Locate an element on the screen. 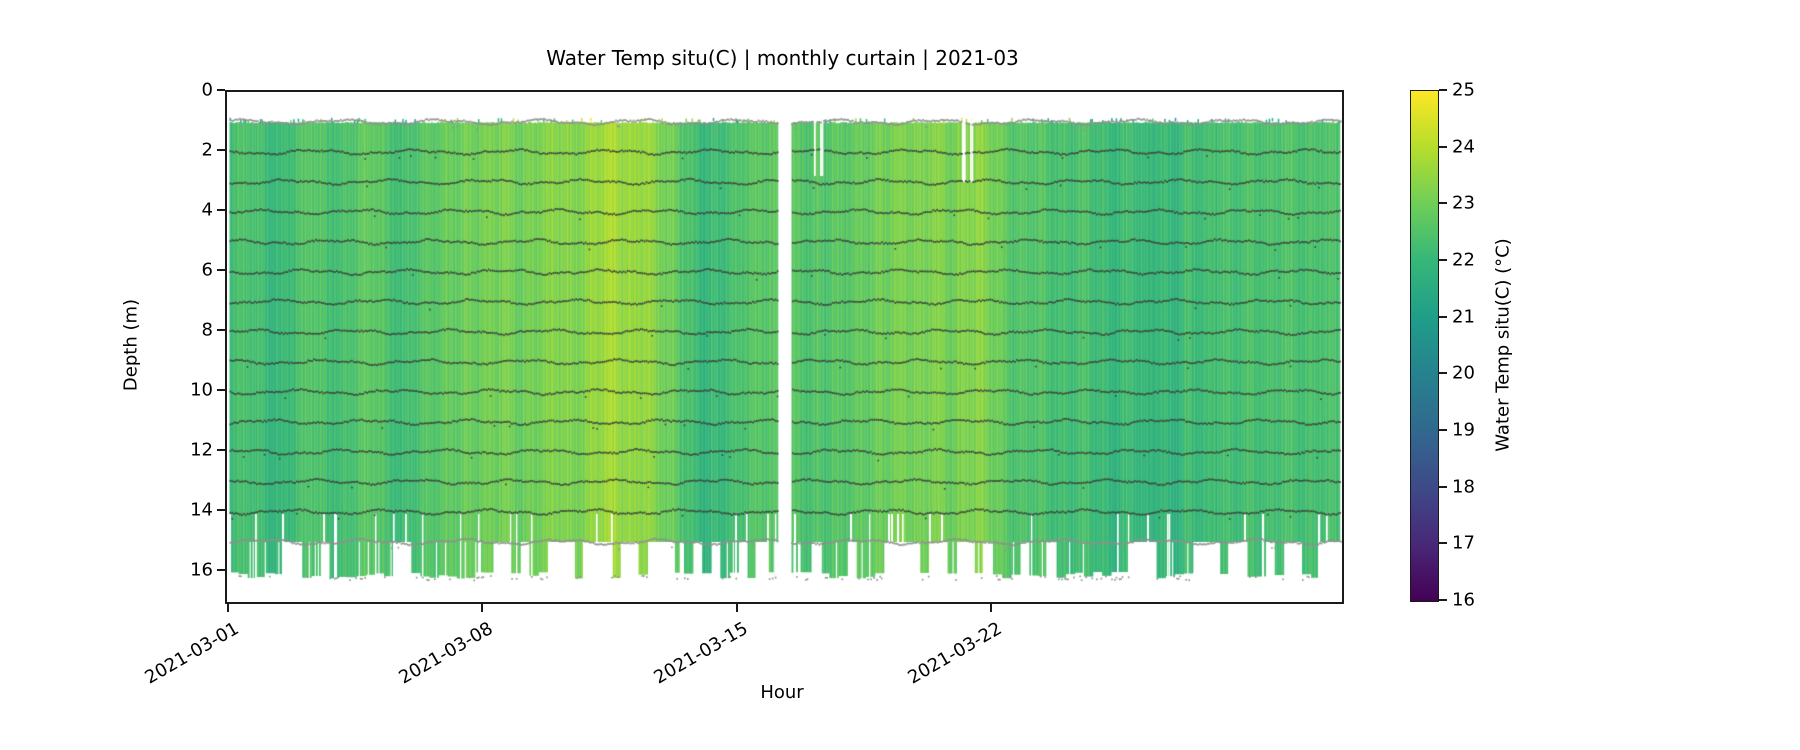 The image size is (1800, 750). colorbar-tick-label: 21 is located at coordinates (1463, 317).